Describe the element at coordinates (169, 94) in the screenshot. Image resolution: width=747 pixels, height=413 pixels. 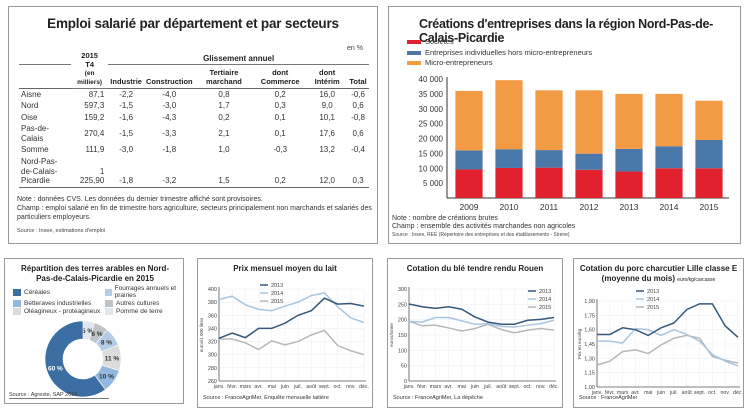
I see `row-value: -4,0` at that location.